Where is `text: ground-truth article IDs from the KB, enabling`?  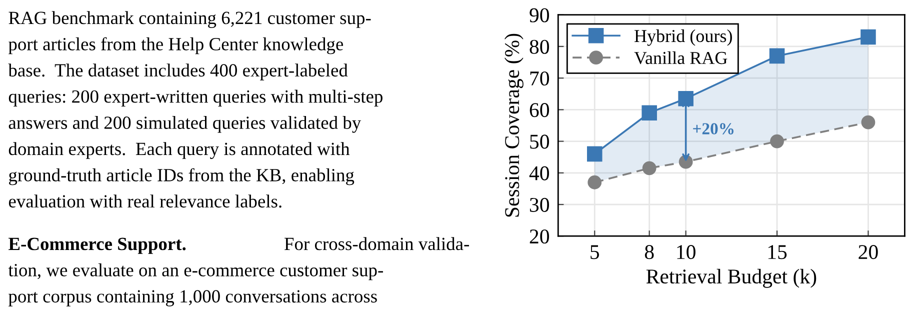 text: ground-truth article IDs from the KB, enabling is located at coordinates (181, 177).